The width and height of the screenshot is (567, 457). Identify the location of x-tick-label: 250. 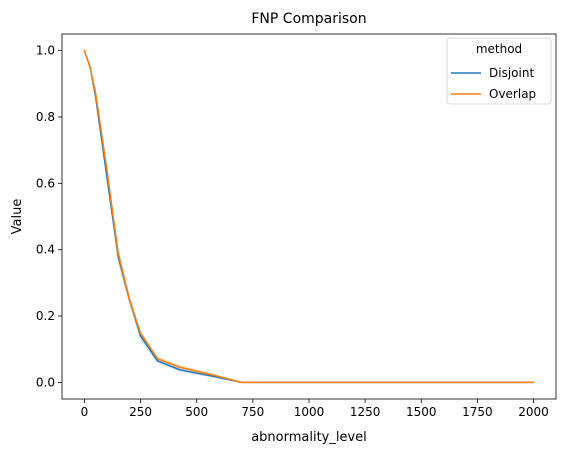
(140, 412).